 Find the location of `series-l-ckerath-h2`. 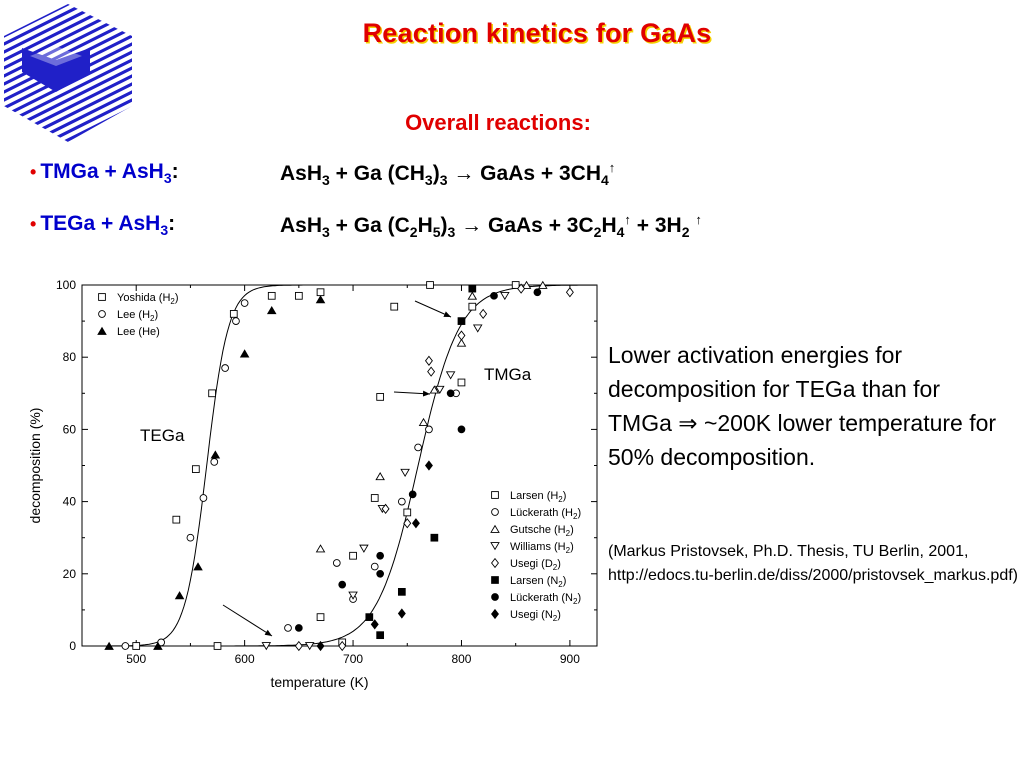

series-l-ckerath-h2 is located at coordinates (372, 510).